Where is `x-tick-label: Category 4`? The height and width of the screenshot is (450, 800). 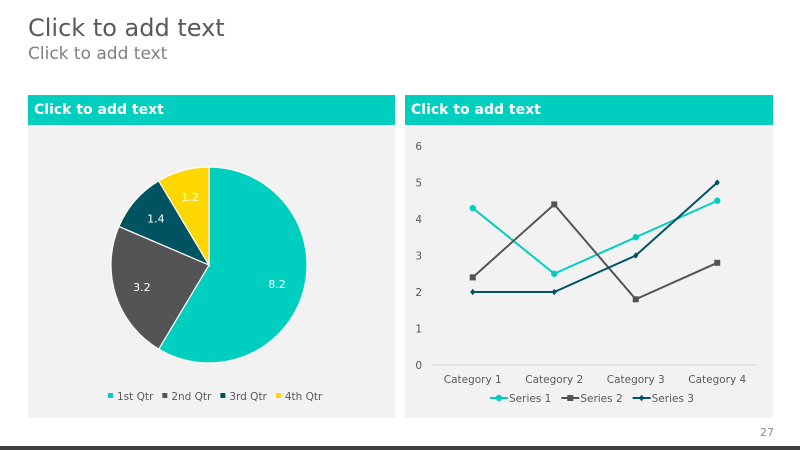 x-tick-label: Category 4 is located at coordinates (717, 380).